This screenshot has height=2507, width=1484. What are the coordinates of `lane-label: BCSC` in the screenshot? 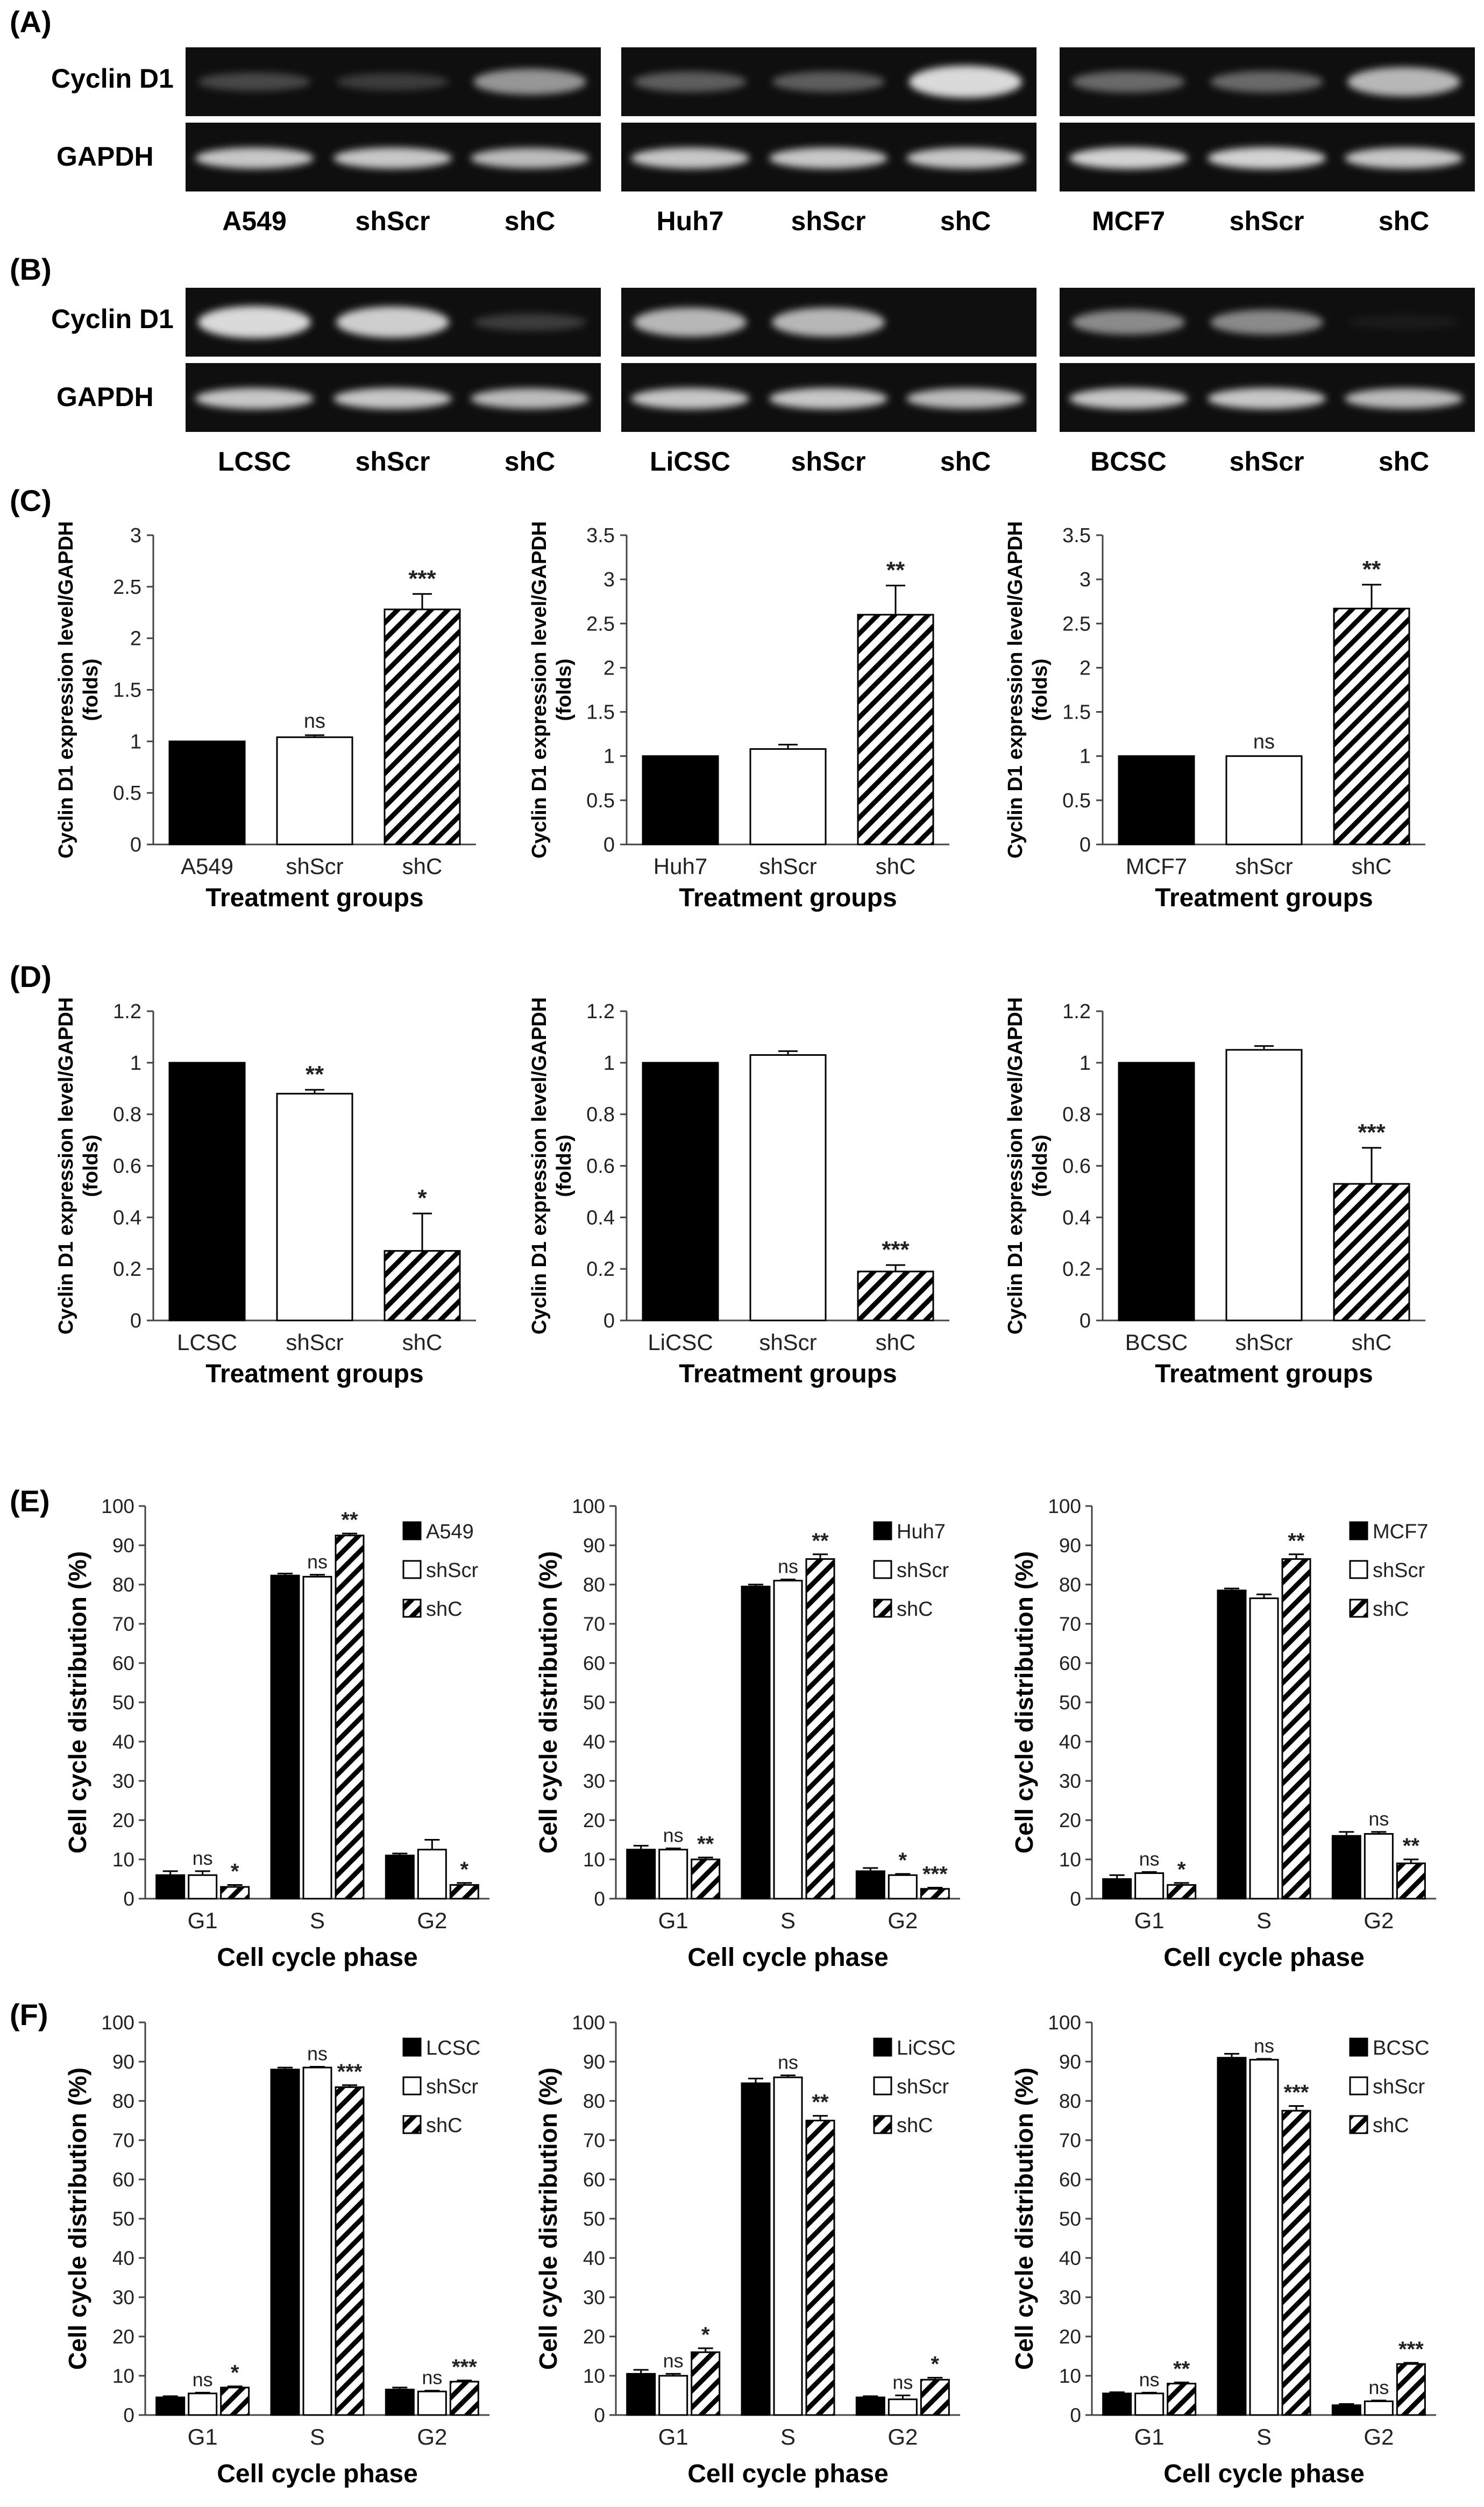 It's located at (1128, 461).